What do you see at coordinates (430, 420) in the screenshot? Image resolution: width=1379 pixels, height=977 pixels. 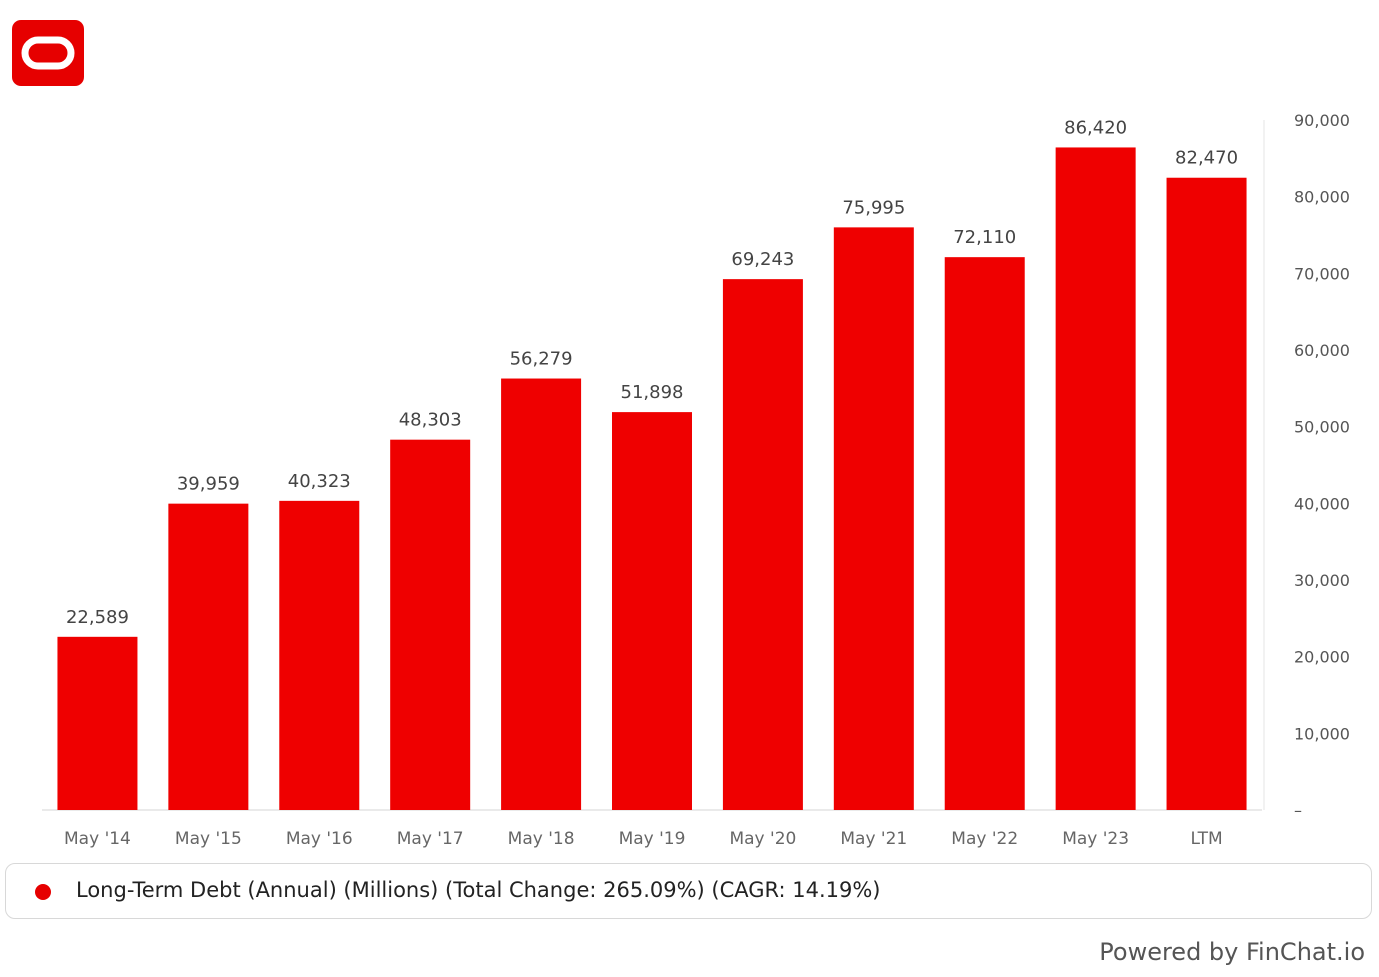 I see `bar-value-label: 48,303` at bounding box center [430, 420].